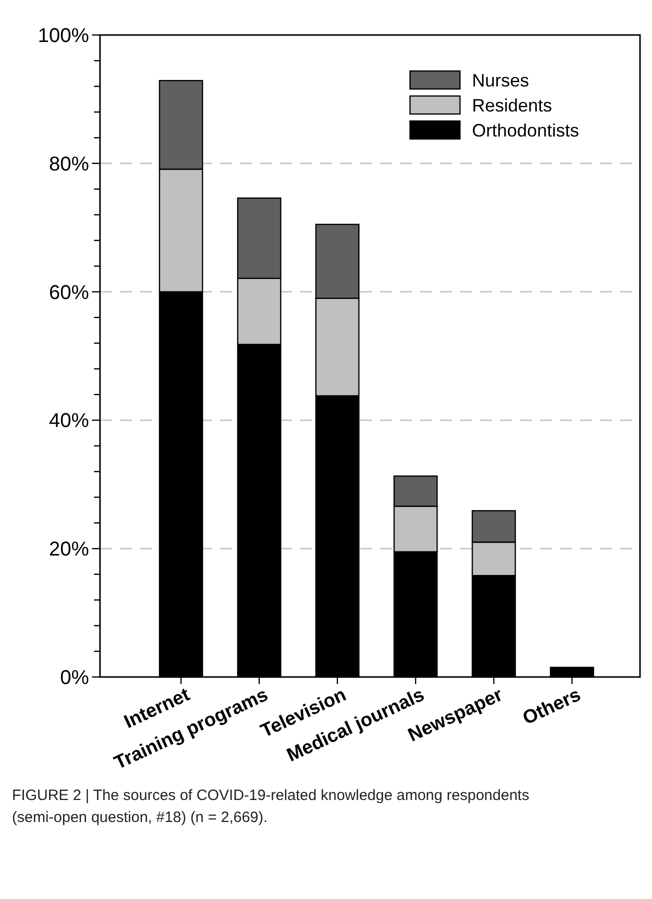 This screenshot has height=899, width=652. Describe the element at coordinates (69, 421) in the screenshot. I see `y-tick-label: 40%` at that location.